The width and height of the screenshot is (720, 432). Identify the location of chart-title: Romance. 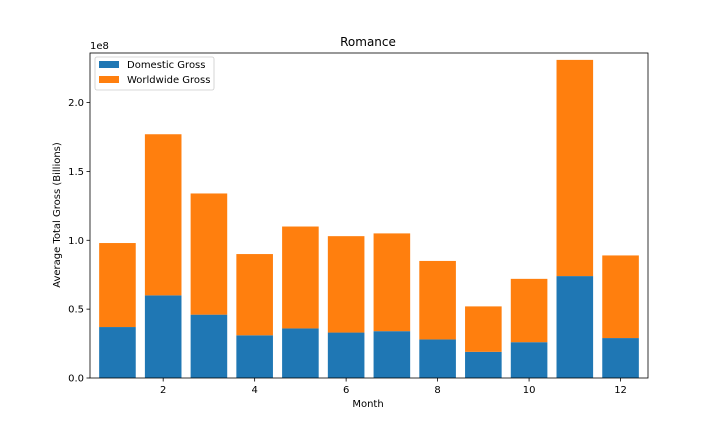
(368, 42).